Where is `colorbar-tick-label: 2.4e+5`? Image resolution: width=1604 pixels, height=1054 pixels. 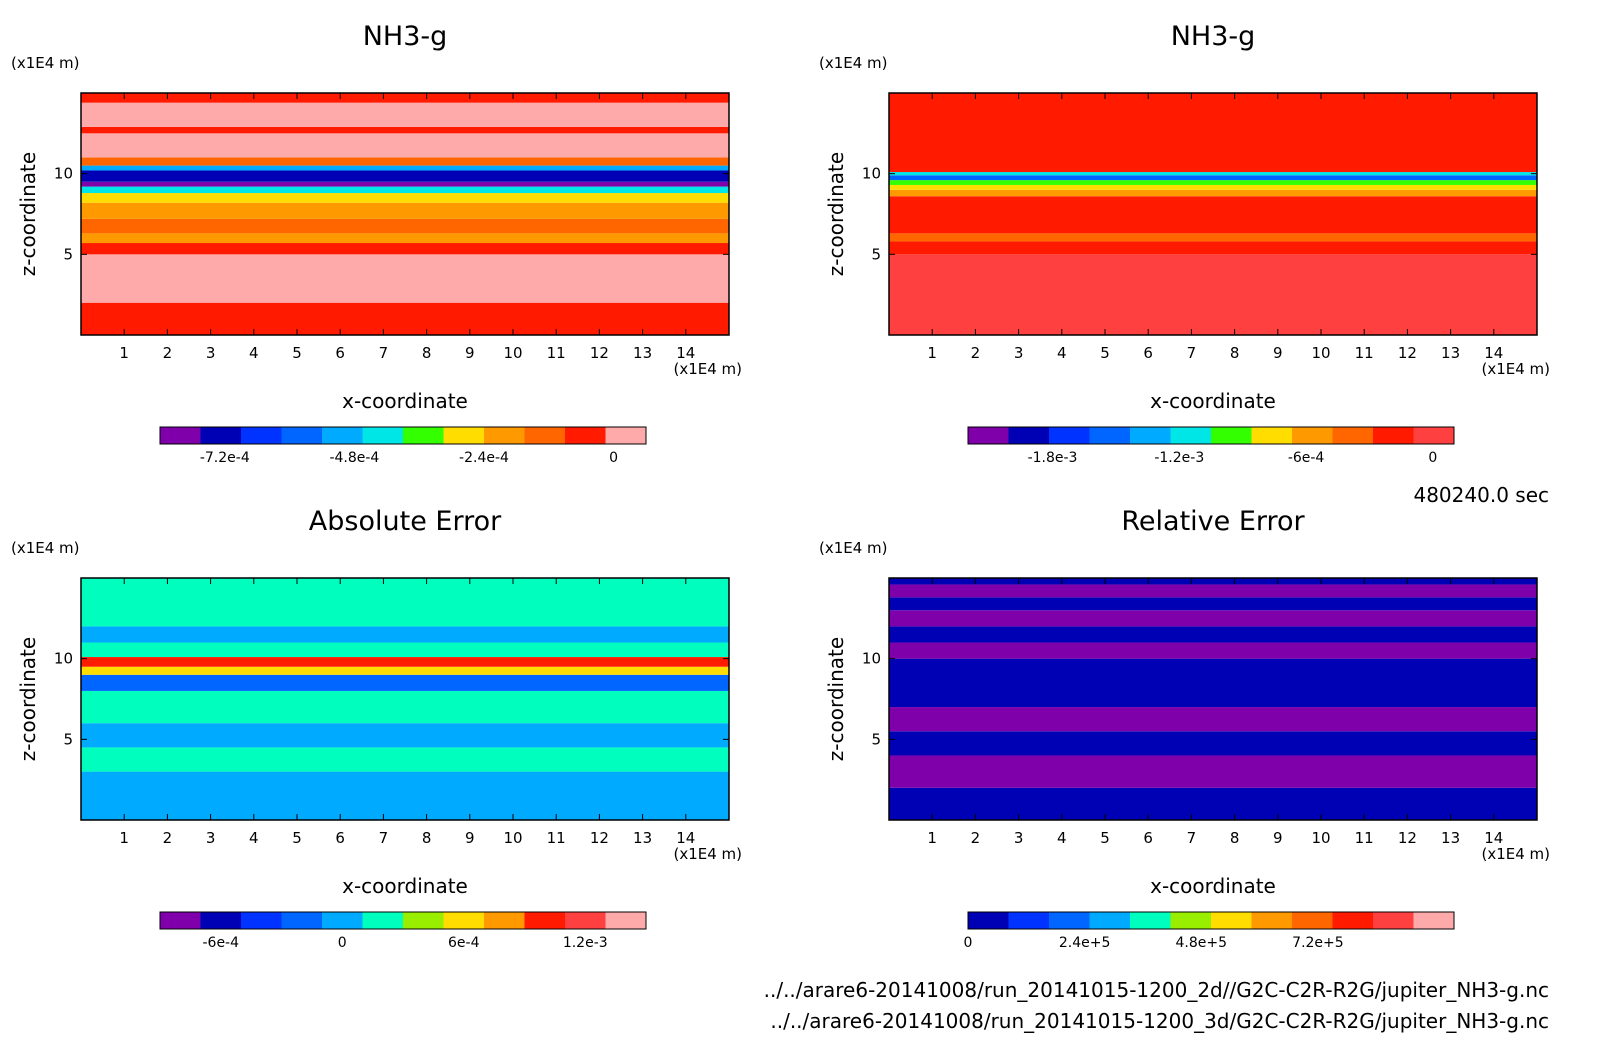
colorbar-tick-label: 2.4e+5 is located at coordinates (1085, 943).